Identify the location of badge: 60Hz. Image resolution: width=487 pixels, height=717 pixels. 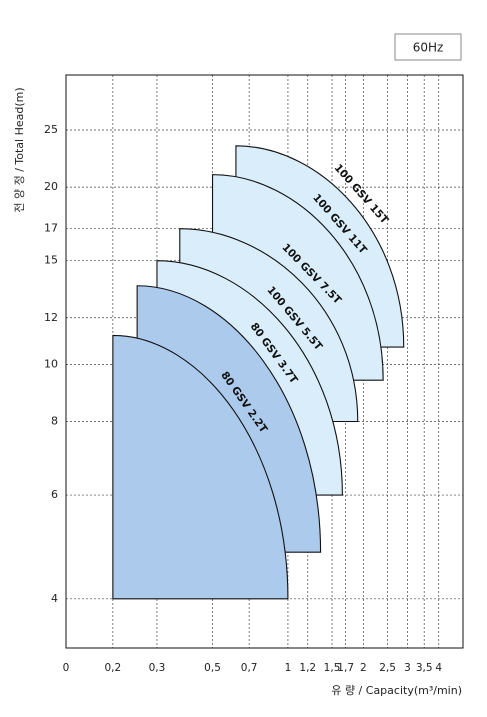
(428, 48).